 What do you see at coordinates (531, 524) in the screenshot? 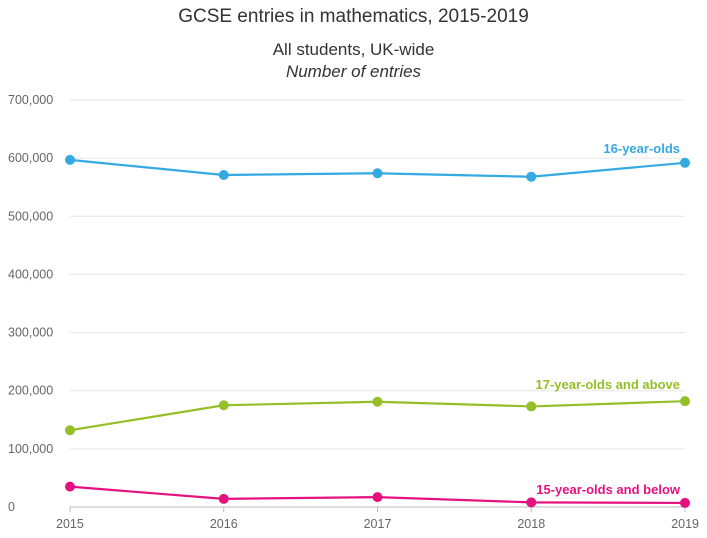
I see `x-tick-label: 2018` at bounding box center [531, 524].